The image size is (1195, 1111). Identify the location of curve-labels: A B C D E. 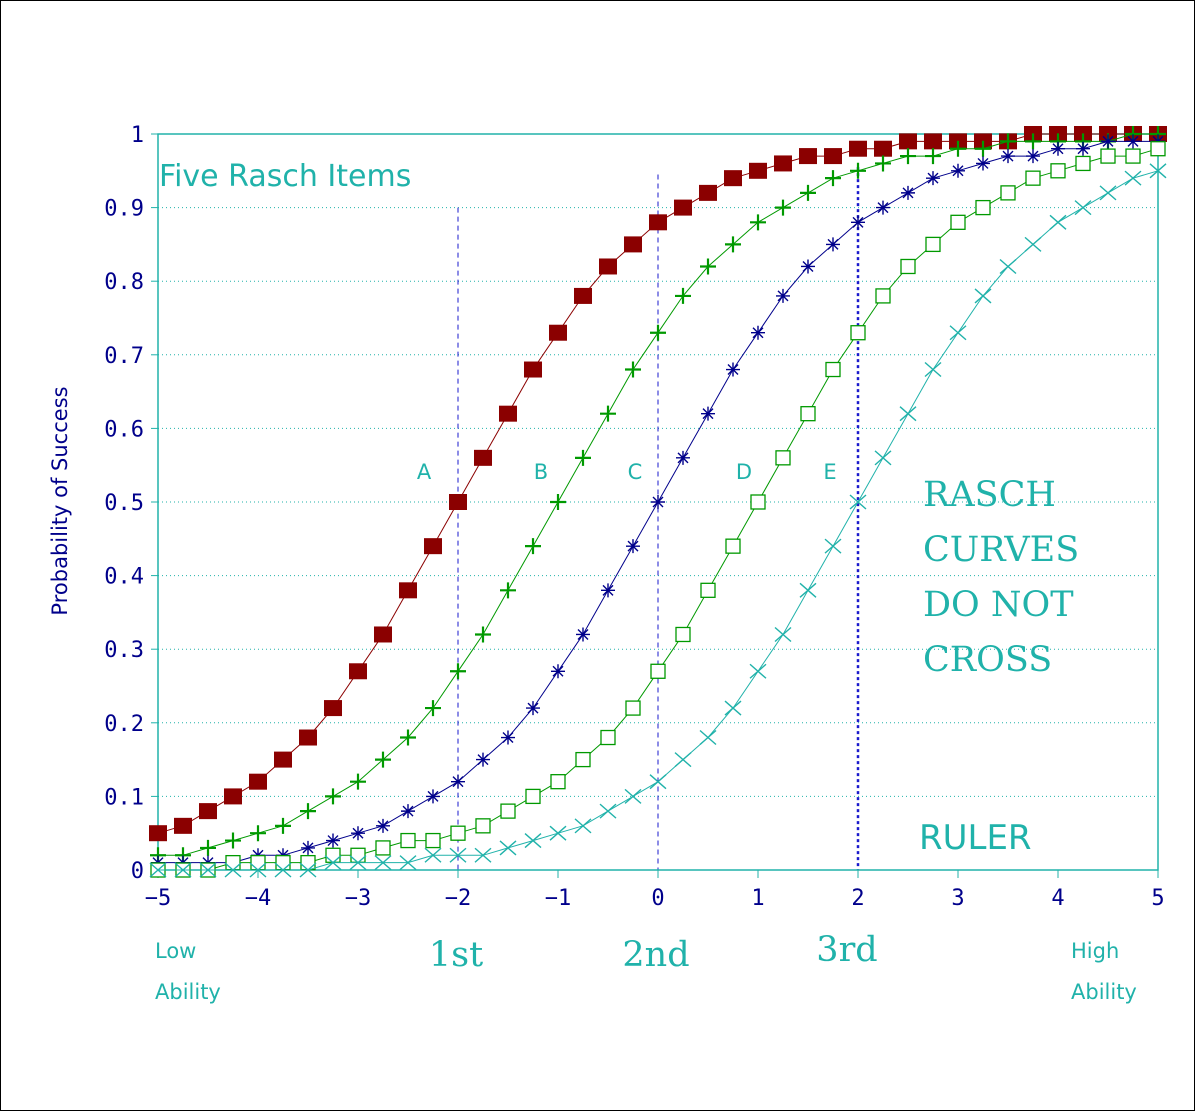
(627, 472).